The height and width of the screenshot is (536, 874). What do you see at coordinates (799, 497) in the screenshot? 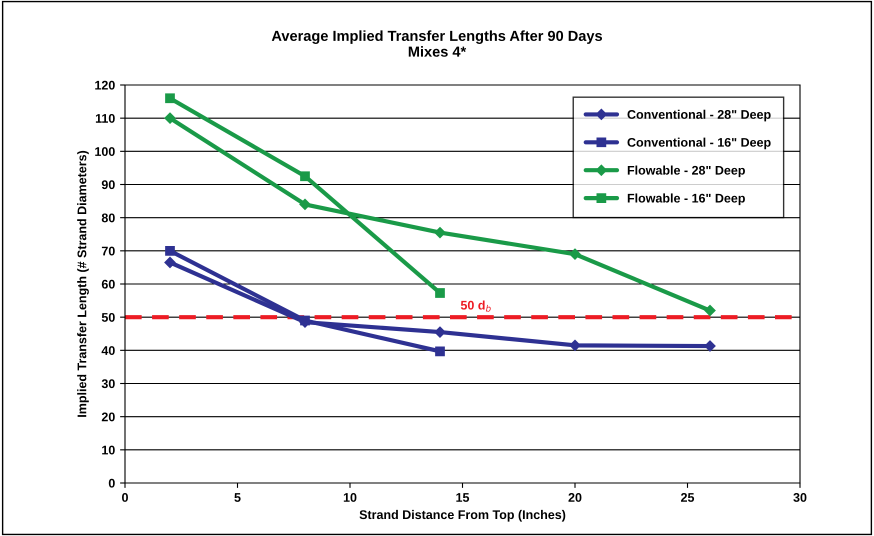
I see `x-tick-label: 30` at bounding box center [799, 497].